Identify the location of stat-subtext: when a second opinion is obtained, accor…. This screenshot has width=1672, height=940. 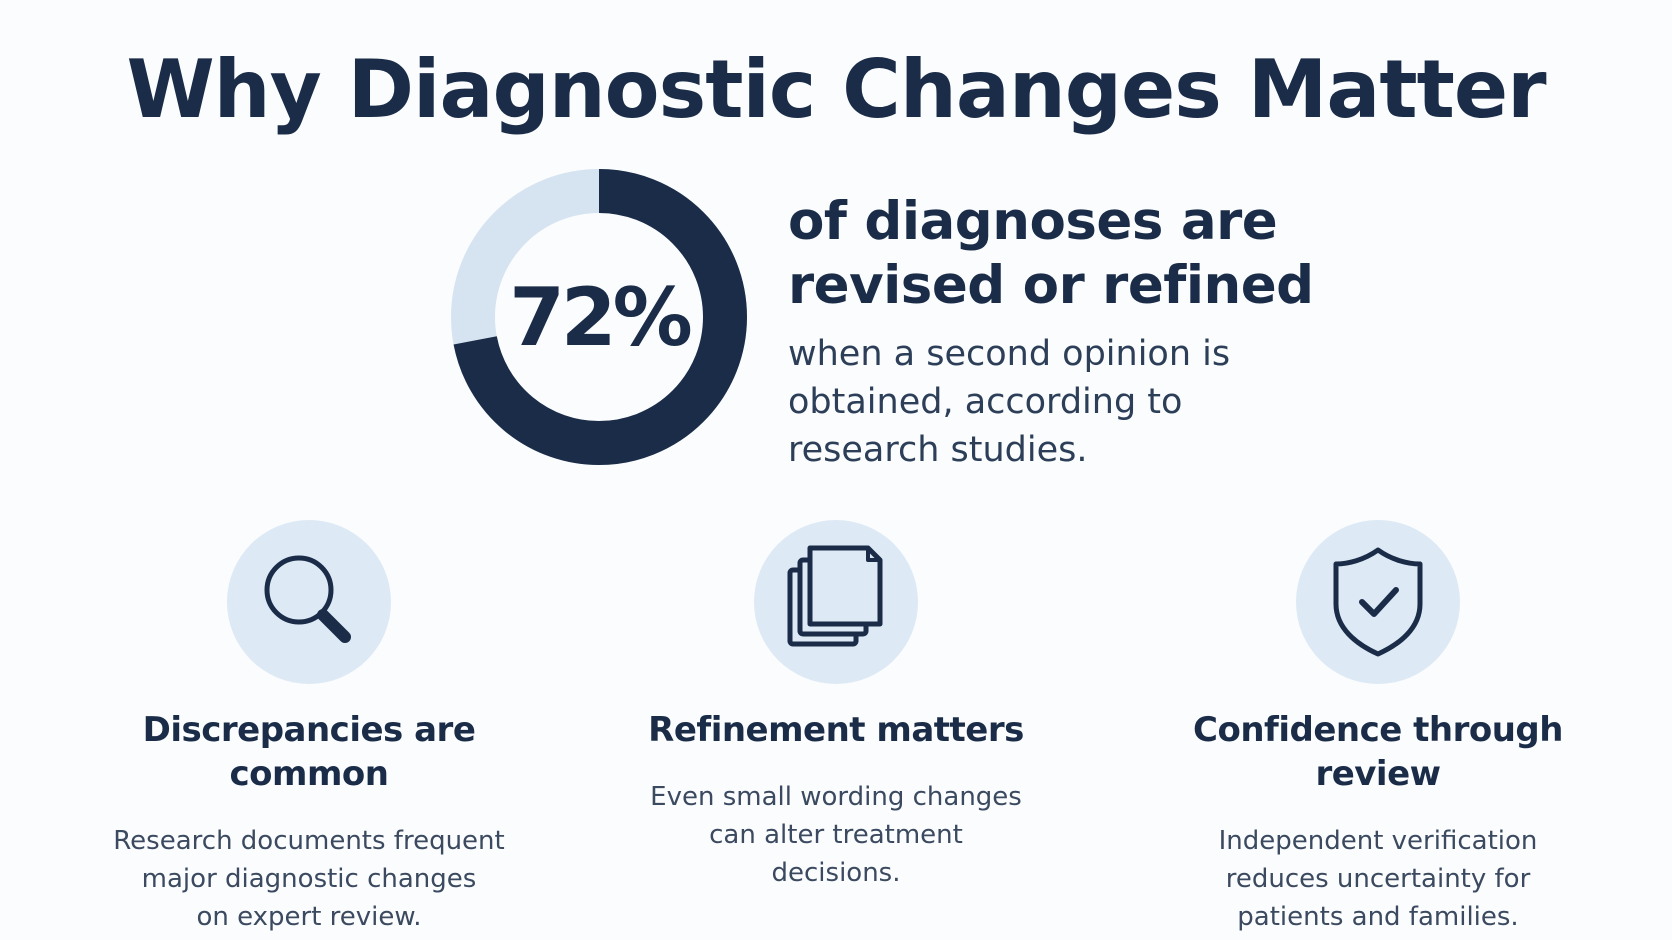
(1068, 402).